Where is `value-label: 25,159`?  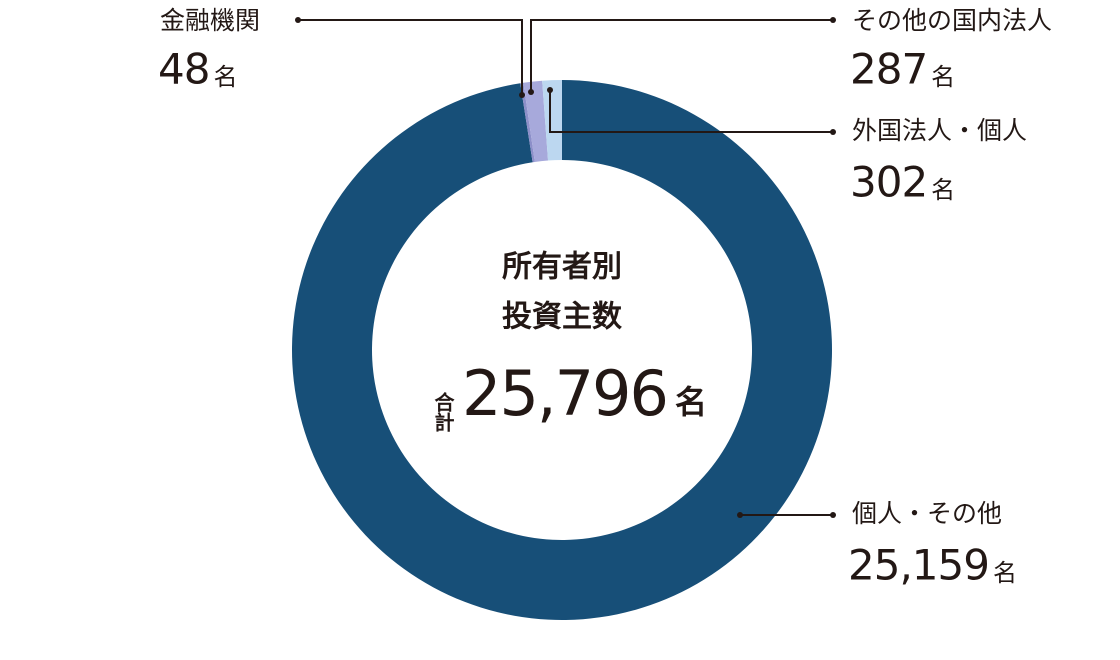
value-label: 25,159 is located at coordinates (918, 565).